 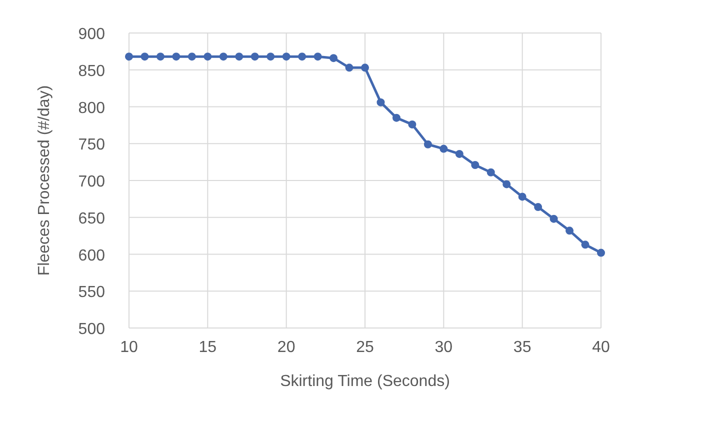 What do you see at coordinates (92, 145) in the screenshot?
I see `y-tick-label: 750` at bounding box center [92, 145].